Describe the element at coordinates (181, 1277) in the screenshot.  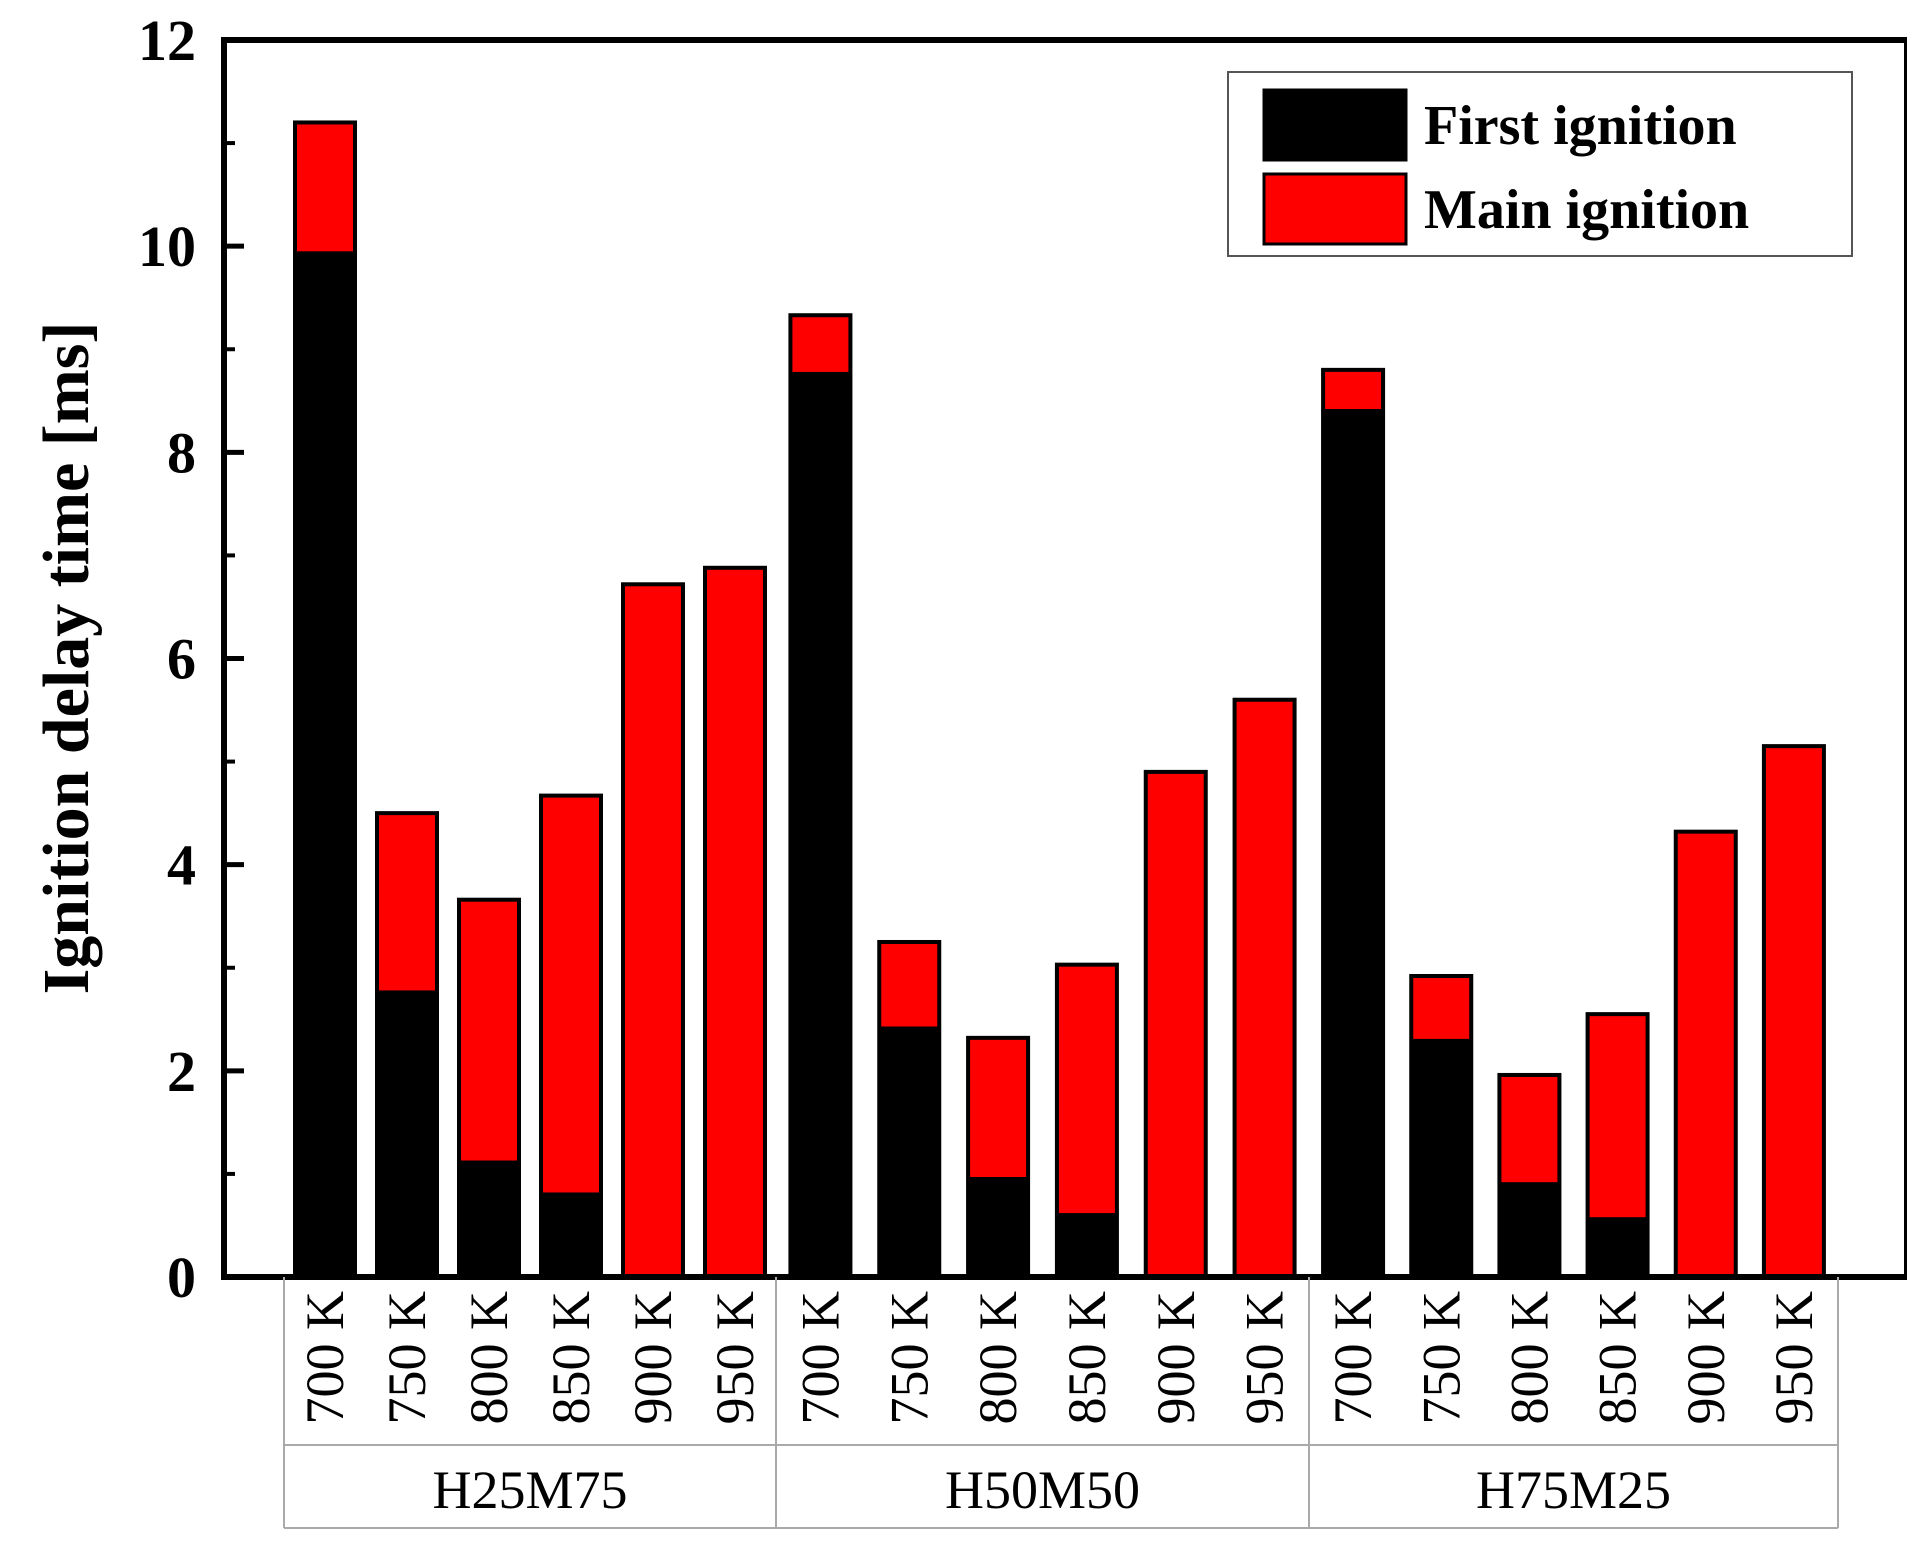
I see `y-tick-label: 0` at that location.